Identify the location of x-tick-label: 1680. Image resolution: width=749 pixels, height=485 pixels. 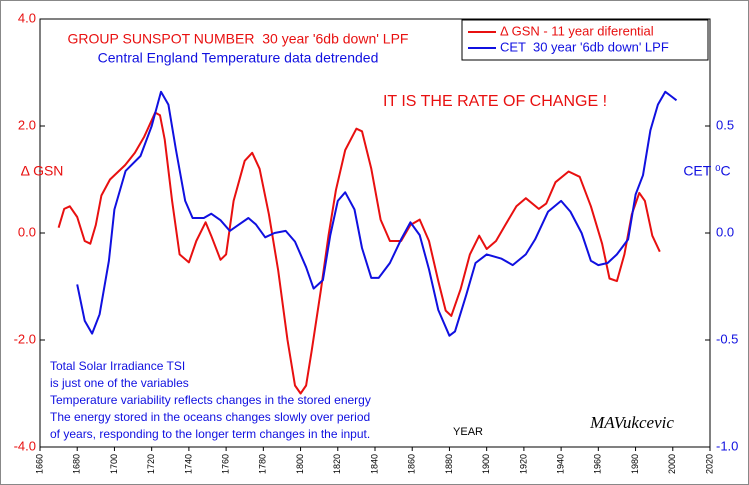
(77, 464).